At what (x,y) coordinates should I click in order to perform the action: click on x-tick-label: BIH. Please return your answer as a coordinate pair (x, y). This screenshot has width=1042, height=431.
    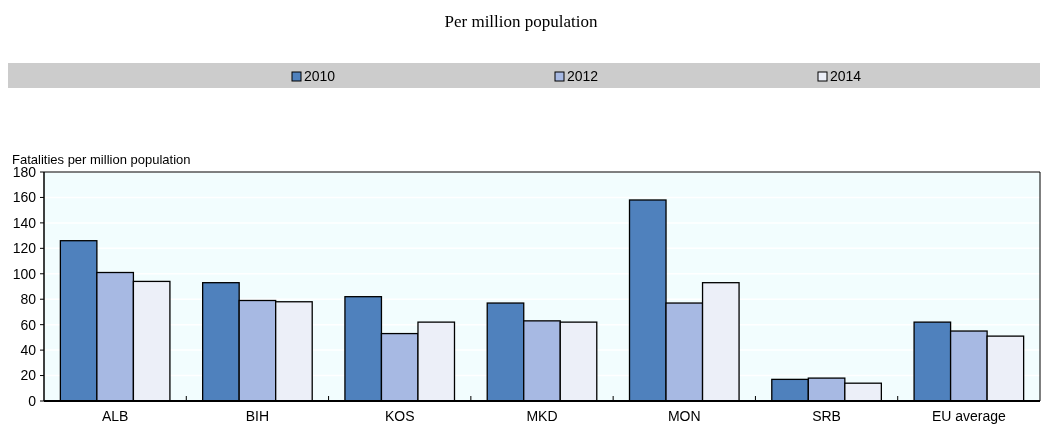
    Looking at the image, I should click on (257, 416).